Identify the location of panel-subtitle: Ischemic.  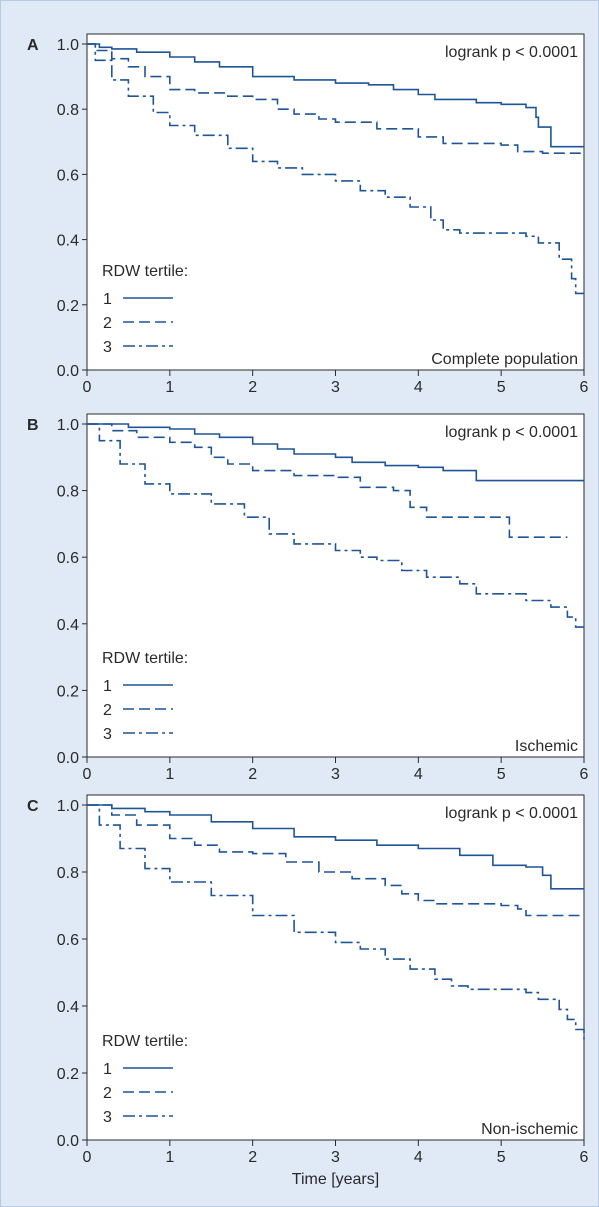
(546, 746).